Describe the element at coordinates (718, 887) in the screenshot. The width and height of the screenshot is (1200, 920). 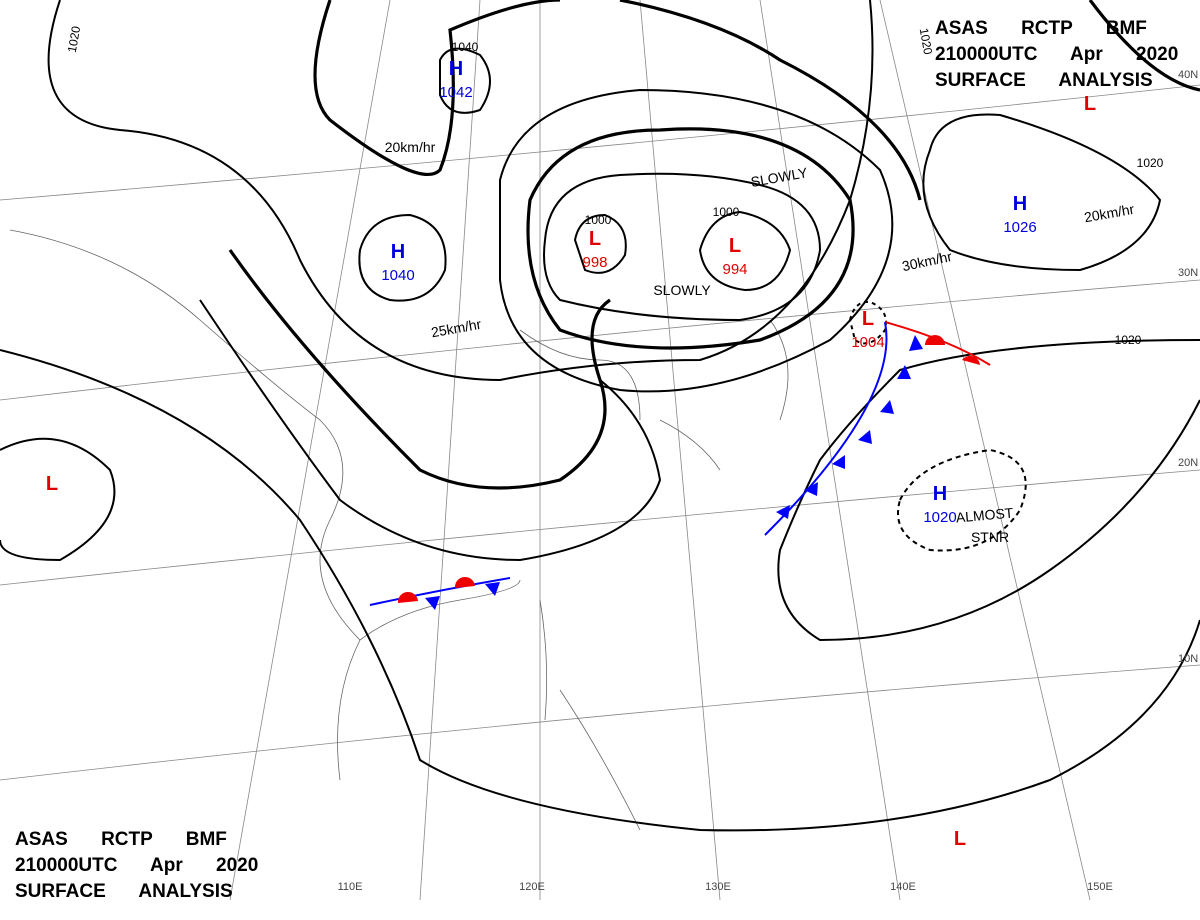
I see `longitude-label: 130E` at that location.